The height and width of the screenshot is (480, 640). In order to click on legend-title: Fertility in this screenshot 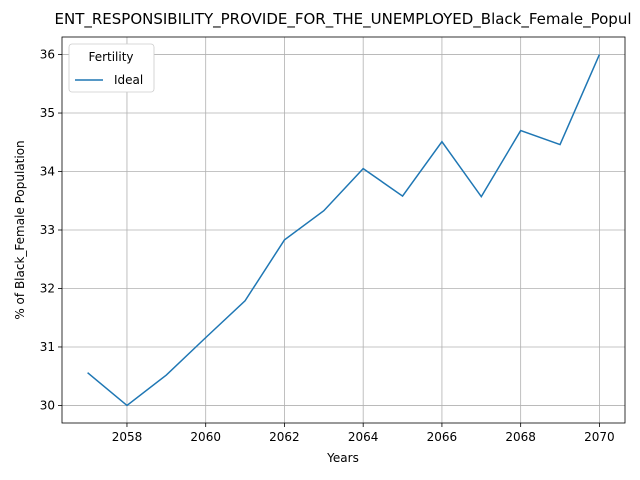, I will do `click(110, 57)`.